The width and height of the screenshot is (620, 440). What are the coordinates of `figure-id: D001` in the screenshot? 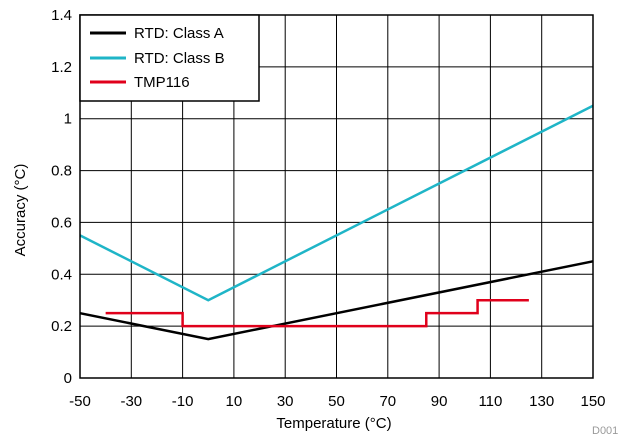 It's located at (605, 431).